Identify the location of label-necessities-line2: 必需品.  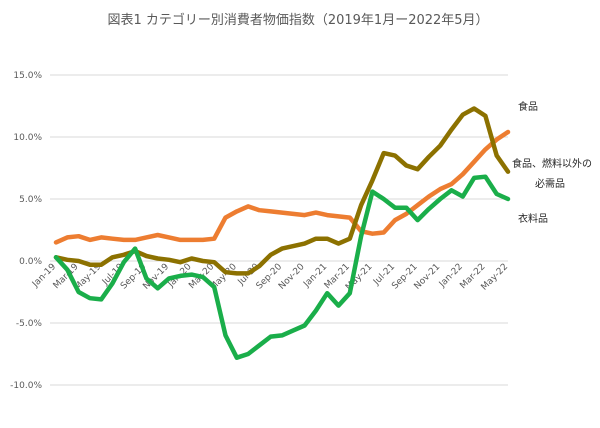
(550, 183).